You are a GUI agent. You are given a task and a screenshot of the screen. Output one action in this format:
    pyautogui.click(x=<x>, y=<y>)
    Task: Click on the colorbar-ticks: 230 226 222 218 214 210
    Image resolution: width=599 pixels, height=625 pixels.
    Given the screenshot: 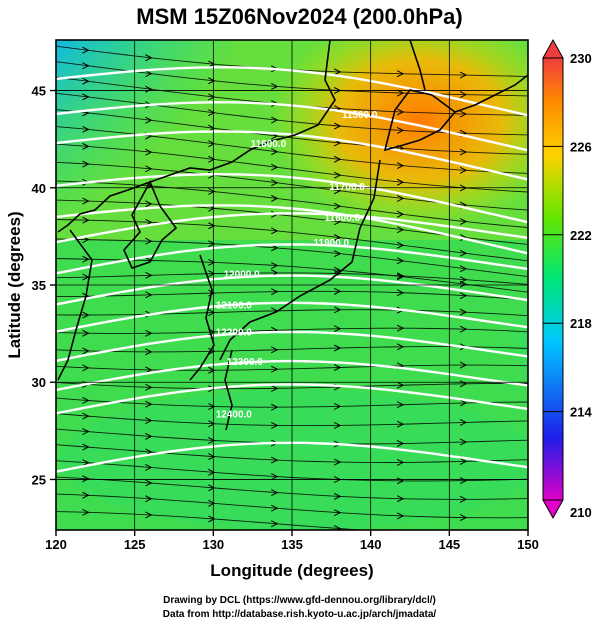 What is the action you would take?
    pyautogui.click(x=567, y=285)
    